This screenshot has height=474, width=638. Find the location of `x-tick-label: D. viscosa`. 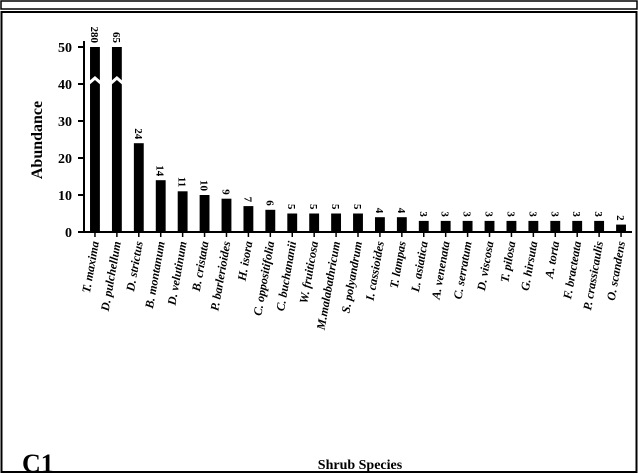

x-tick-label: D. viscosa is located at coordinates (485, 266).